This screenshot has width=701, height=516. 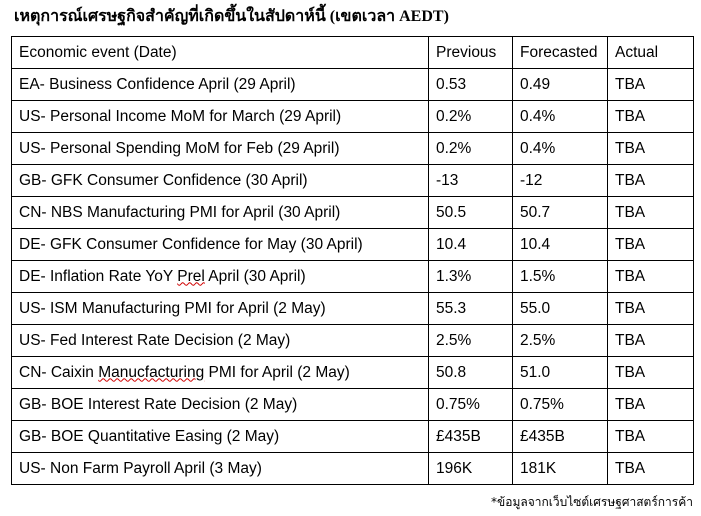 I want to click on forecasted-cell: 1.5%, so click(x=560, y=276).